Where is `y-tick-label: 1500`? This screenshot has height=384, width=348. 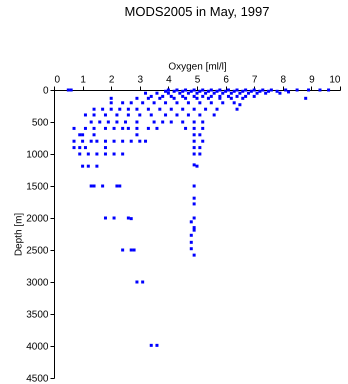
y-tick-label: 1500 is located at coordinates (37, 187).